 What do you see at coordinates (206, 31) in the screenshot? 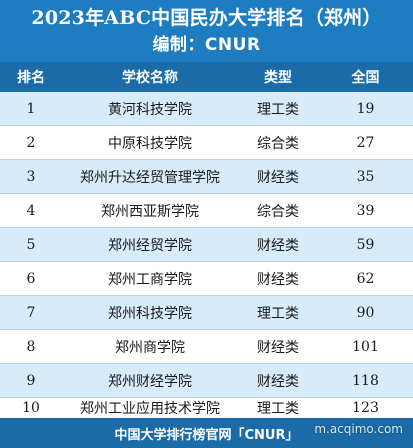
I see `title-block: 2023年ABC中国民办大学排名（郑州） 编制：CNUR` at bounding box center [206, 31].